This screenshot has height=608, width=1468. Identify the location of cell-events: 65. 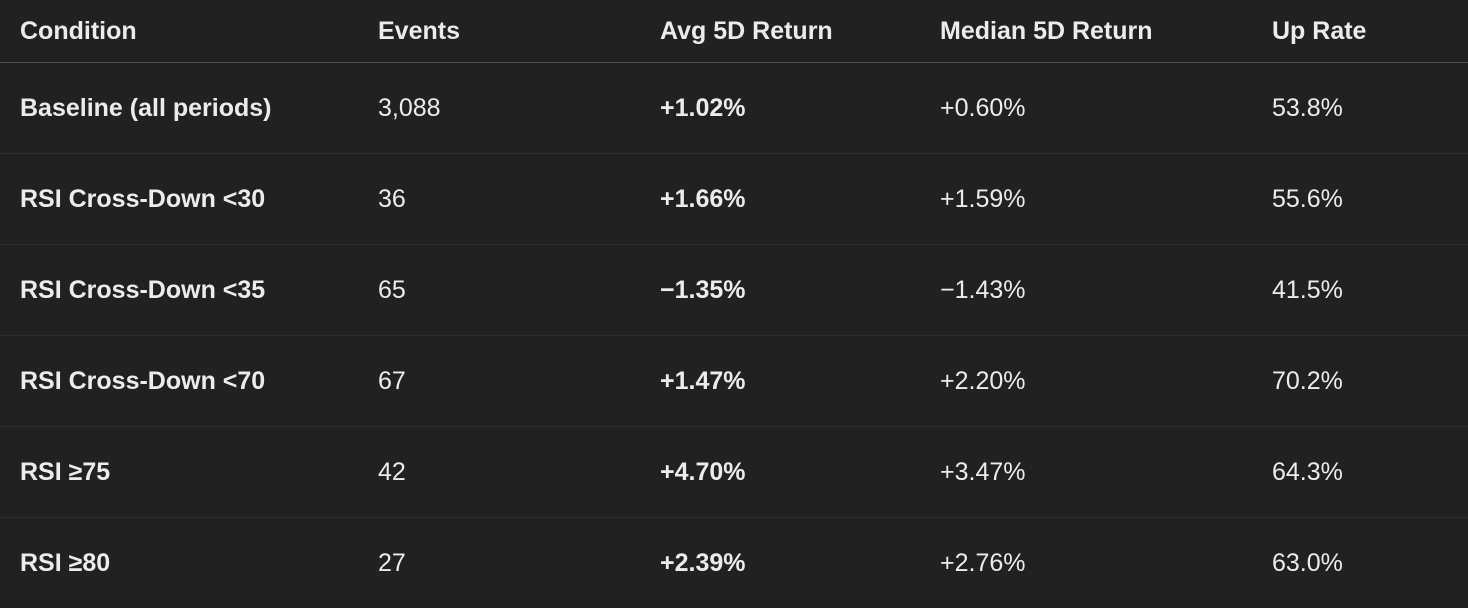
(519, 290).